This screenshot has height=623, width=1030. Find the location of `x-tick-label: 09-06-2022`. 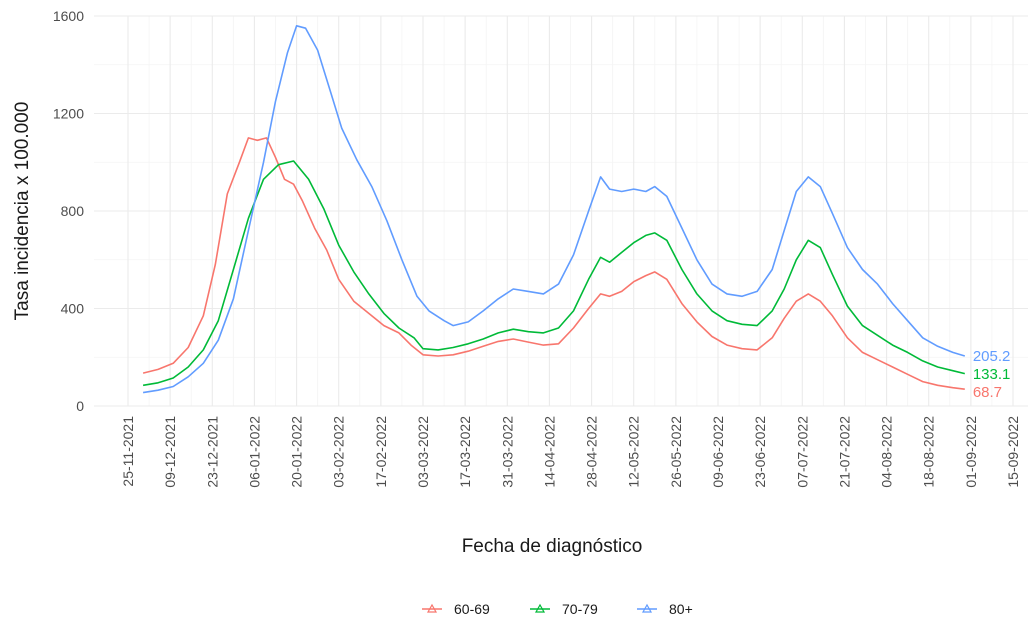

x-tick-label: 09-06-2022 is located at coordinates (718, 452).